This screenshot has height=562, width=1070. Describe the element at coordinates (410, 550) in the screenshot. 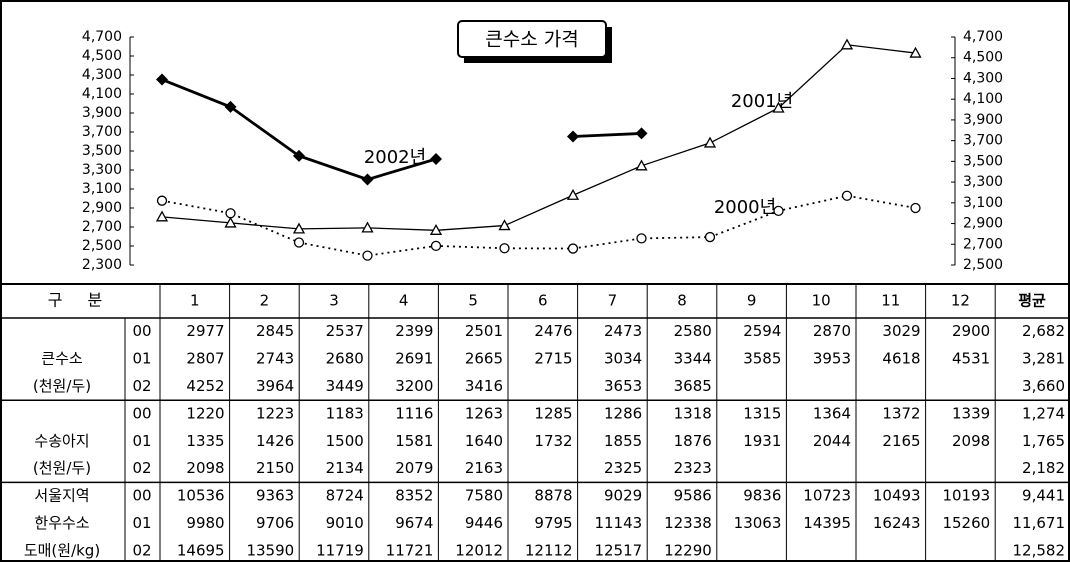

I see `cell: 11721` at that location.